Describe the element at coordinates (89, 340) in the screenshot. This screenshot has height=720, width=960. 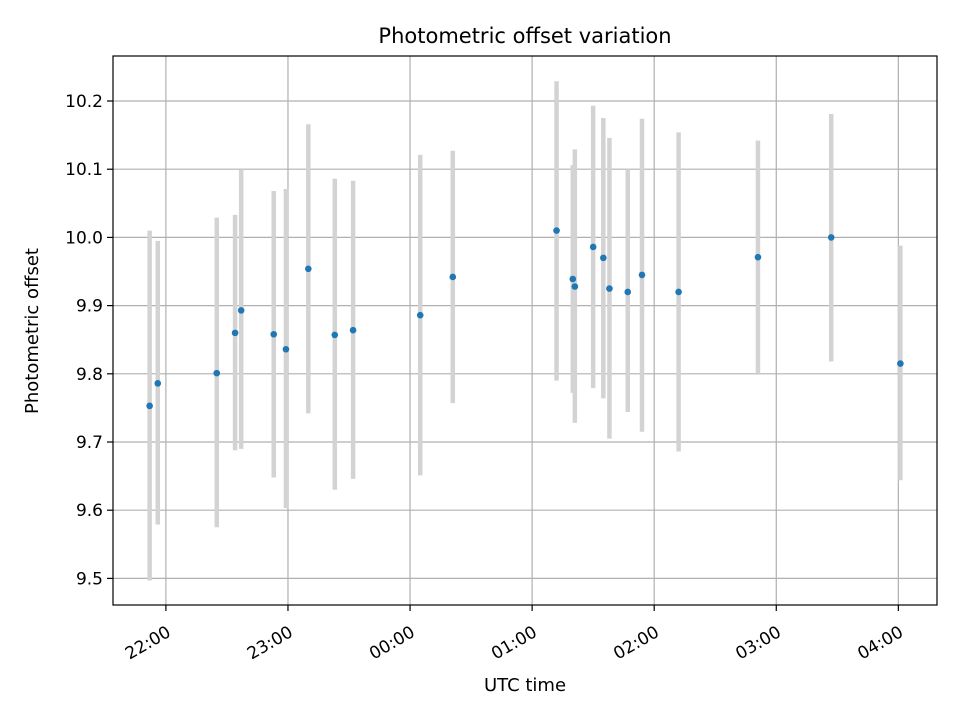
I see `y-axis-ticks: 9.5 9.6 9.7 9.8 9.9 10.0 10.1 10.2` at that location.